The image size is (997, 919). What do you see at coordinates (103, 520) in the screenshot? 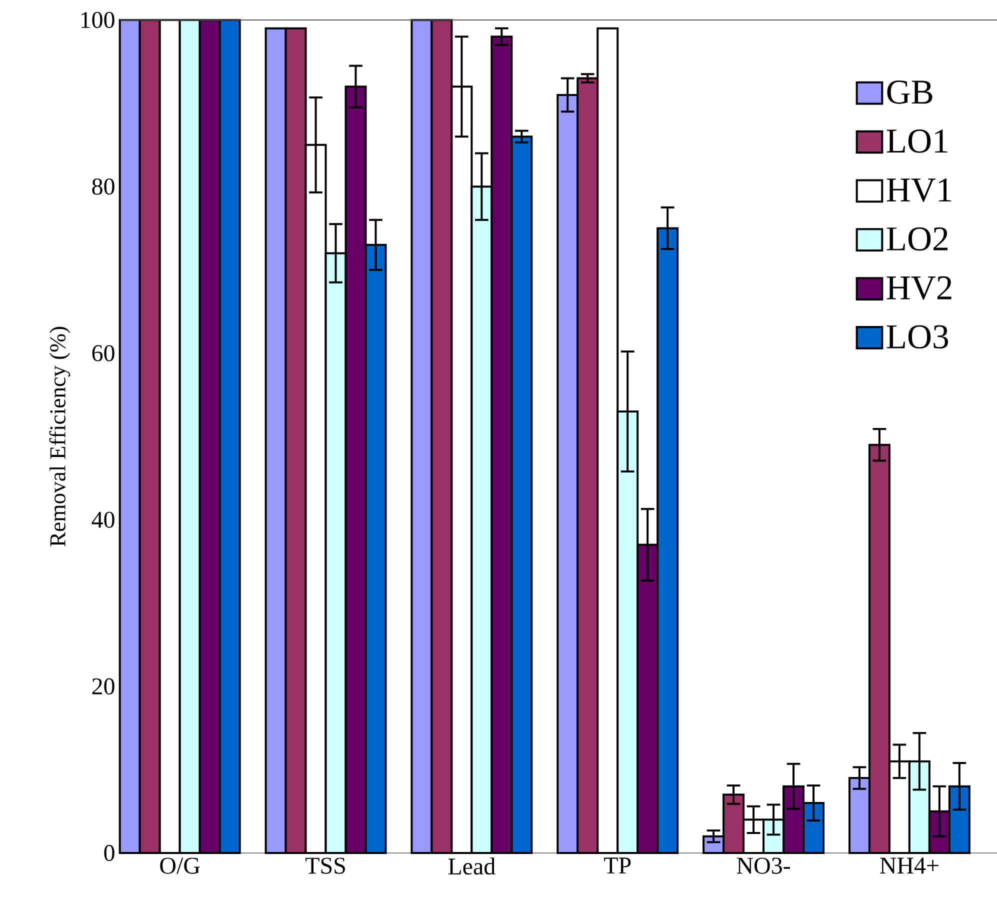
I see `y-tick-label: 40` at bounding box center [103, 520].